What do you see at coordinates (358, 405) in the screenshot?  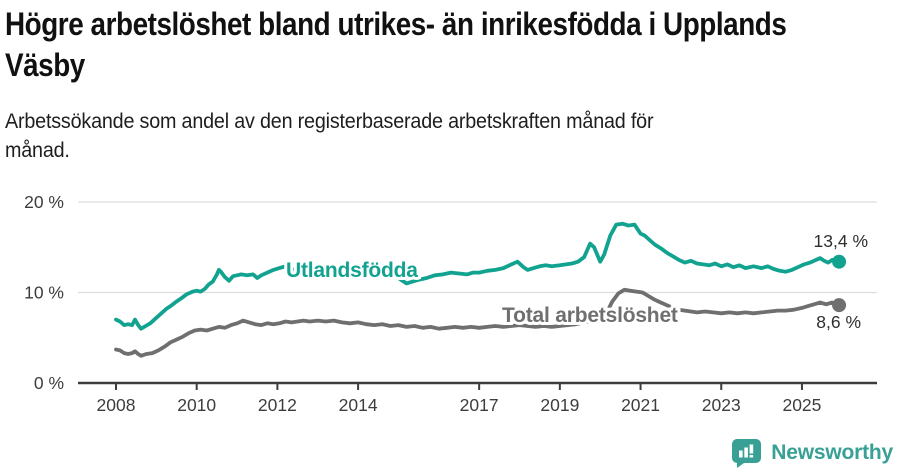 I see `x-tick-label: 2014` at bounding box center [358, 405].